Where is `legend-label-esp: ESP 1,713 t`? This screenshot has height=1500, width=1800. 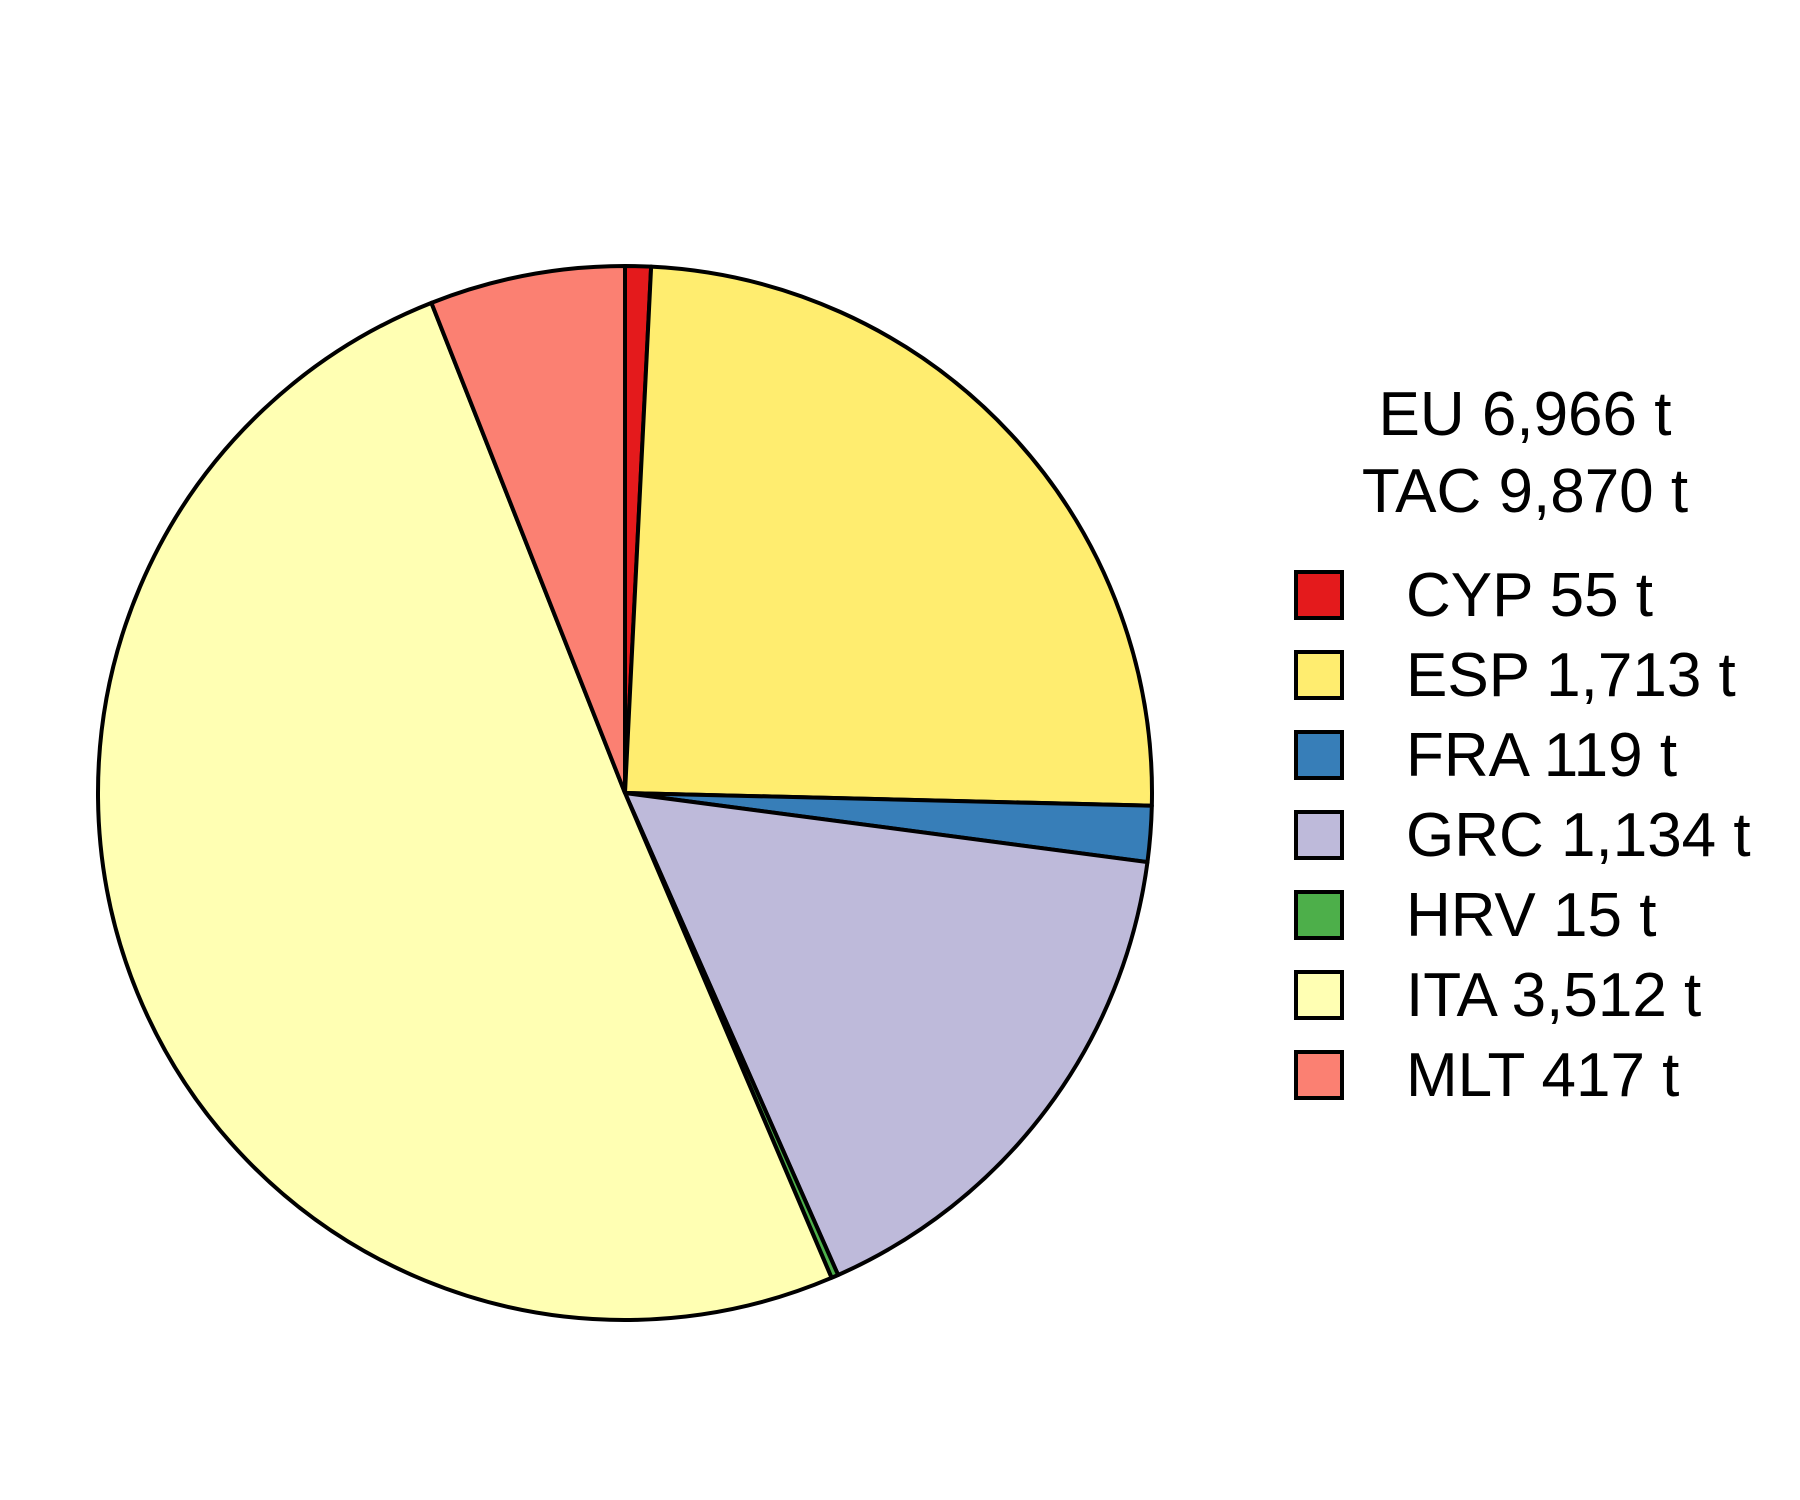 legend-label-esp: ESP 1,713 t is located at coordinates (1571, 675).